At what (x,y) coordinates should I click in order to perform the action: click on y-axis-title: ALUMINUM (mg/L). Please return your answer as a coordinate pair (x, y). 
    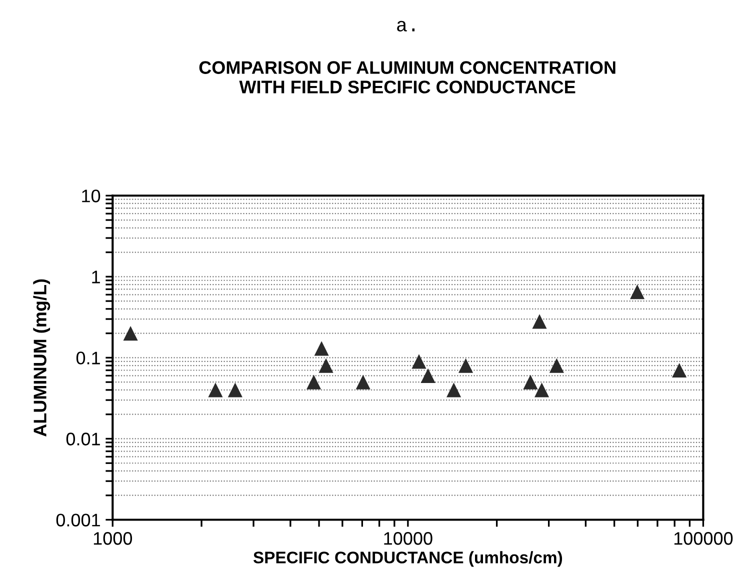
    Looking at the image, I should click on (41, 357).